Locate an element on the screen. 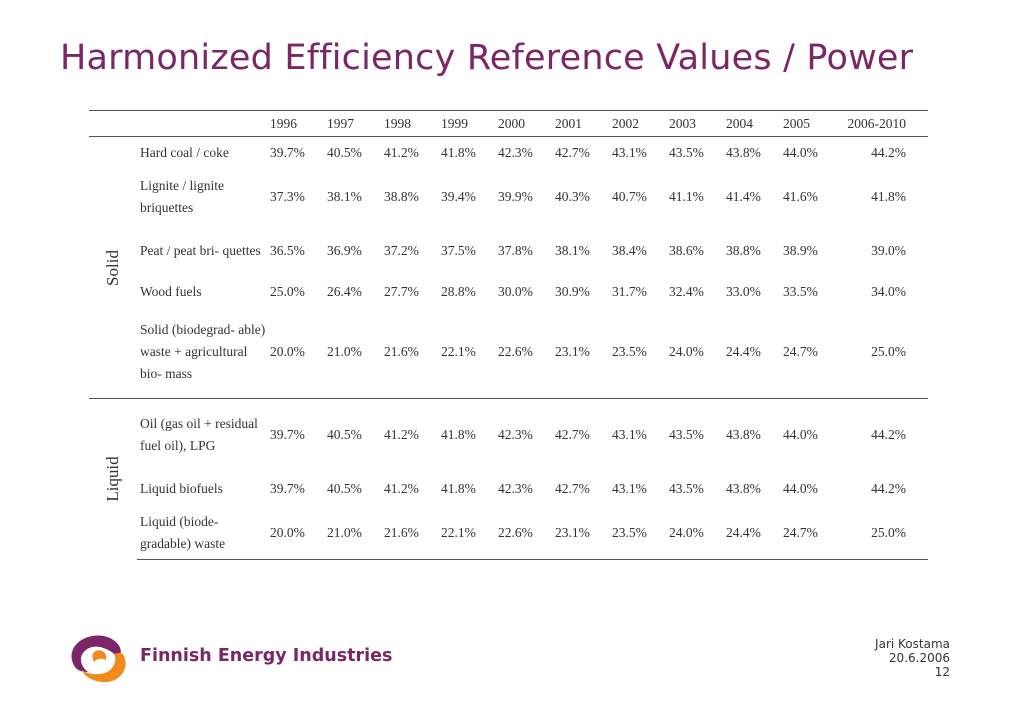  value-cell: 41.6% is located at coordinates (800, 196).